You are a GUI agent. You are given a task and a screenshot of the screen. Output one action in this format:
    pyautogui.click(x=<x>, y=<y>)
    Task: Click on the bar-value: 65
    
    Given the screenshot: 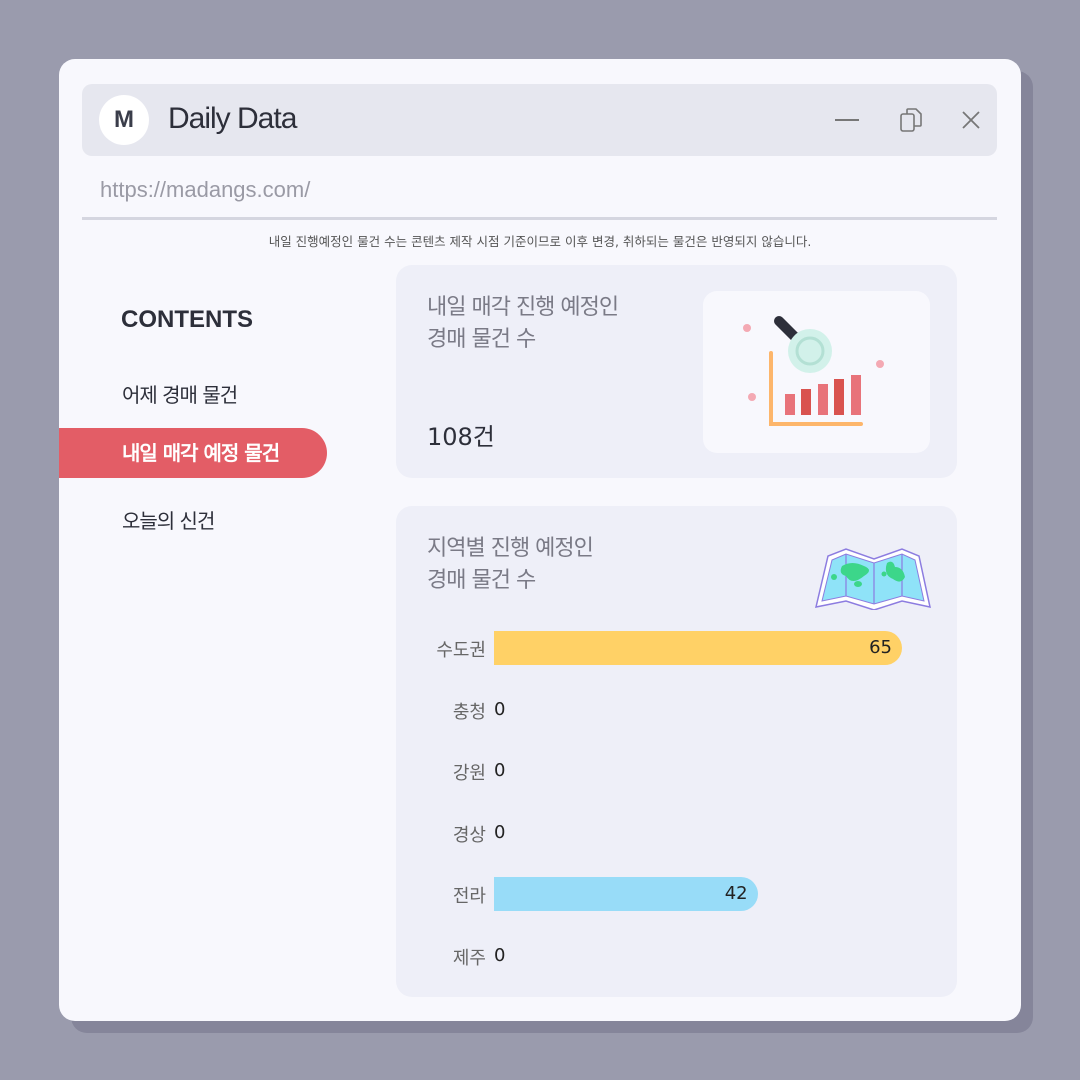 What is the action you would take?
    pyautogui.click(x=880, y=647)
    